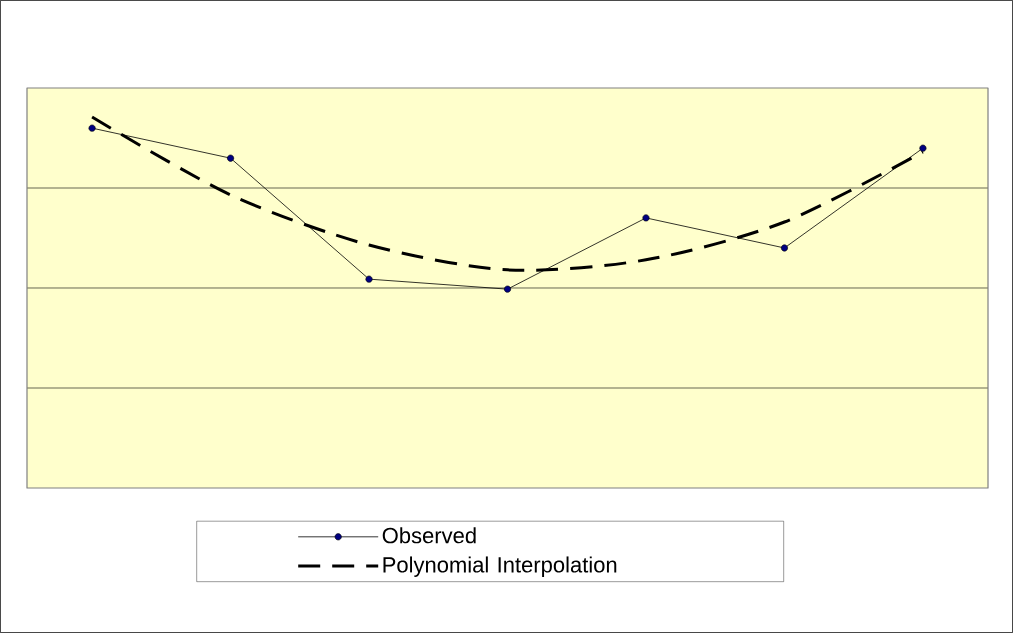 This screenshot has height=633, width=1013. Describe the element at coordinates (500, 566) in the screenshot. I see `legend-label: Polynomial Interpolation` at that location.